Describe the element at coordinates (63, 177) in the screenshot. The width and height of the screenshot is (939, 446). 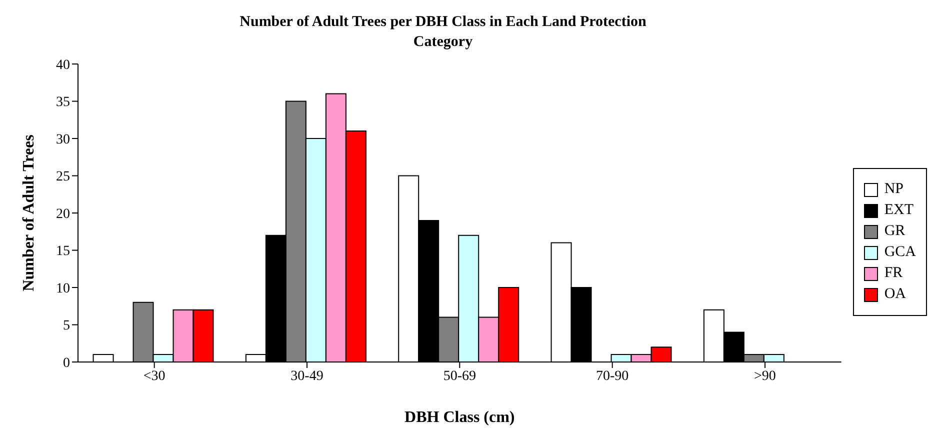
I see `y-tick-label: 25` at that location.